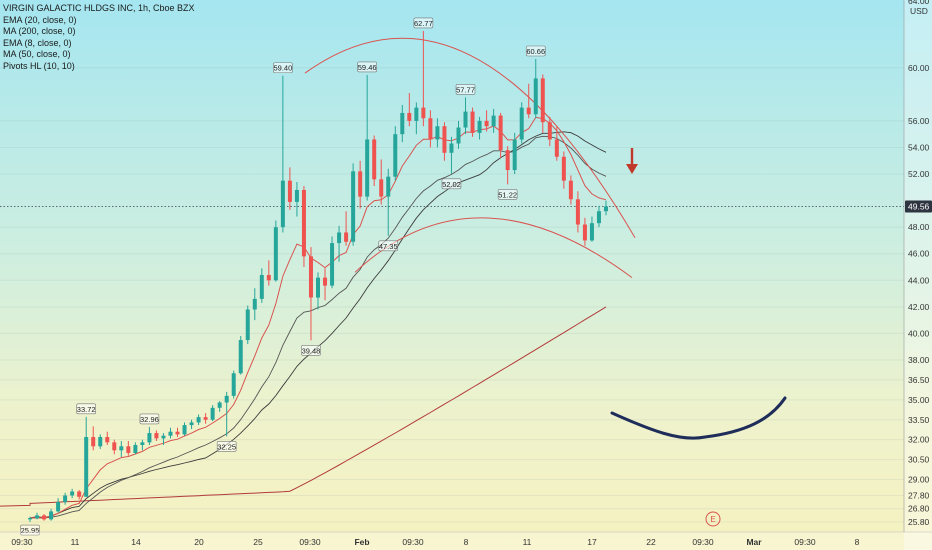 Image resolution: width=932 pixels, height=550 pixels. What do you see at coordinates (592, 542) in the screenshot?
I see `time-tick-label: 17` at bounding box center [592, 542].